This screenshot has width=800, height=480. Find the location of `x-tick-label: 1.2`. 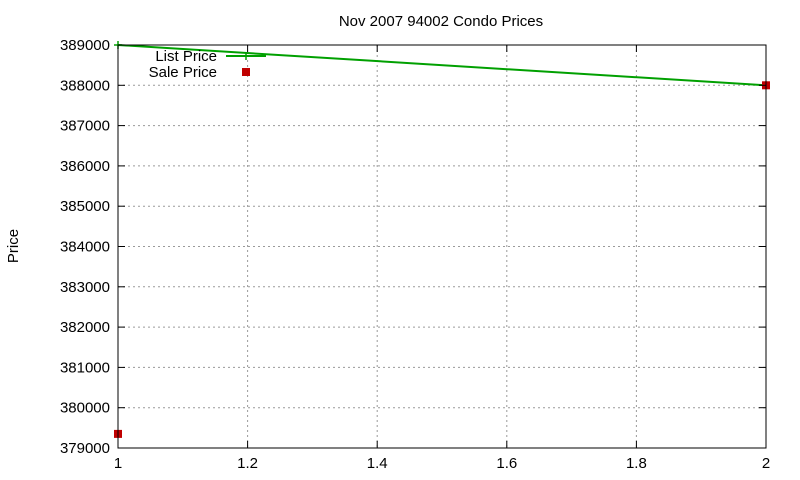

x-tick-label: 1.2 is located at coordinates (247, 463).